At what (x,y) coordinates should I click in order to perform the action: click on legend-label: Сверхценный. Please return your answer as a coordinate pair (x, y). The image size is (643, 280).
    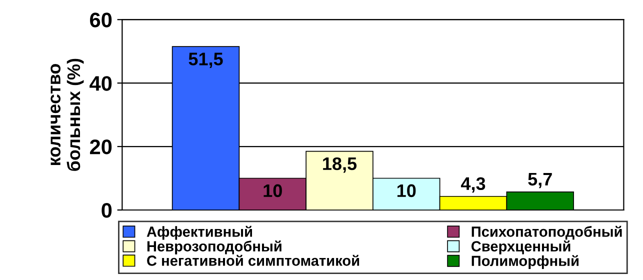
    Looking at the image, I should click on (520, 247).